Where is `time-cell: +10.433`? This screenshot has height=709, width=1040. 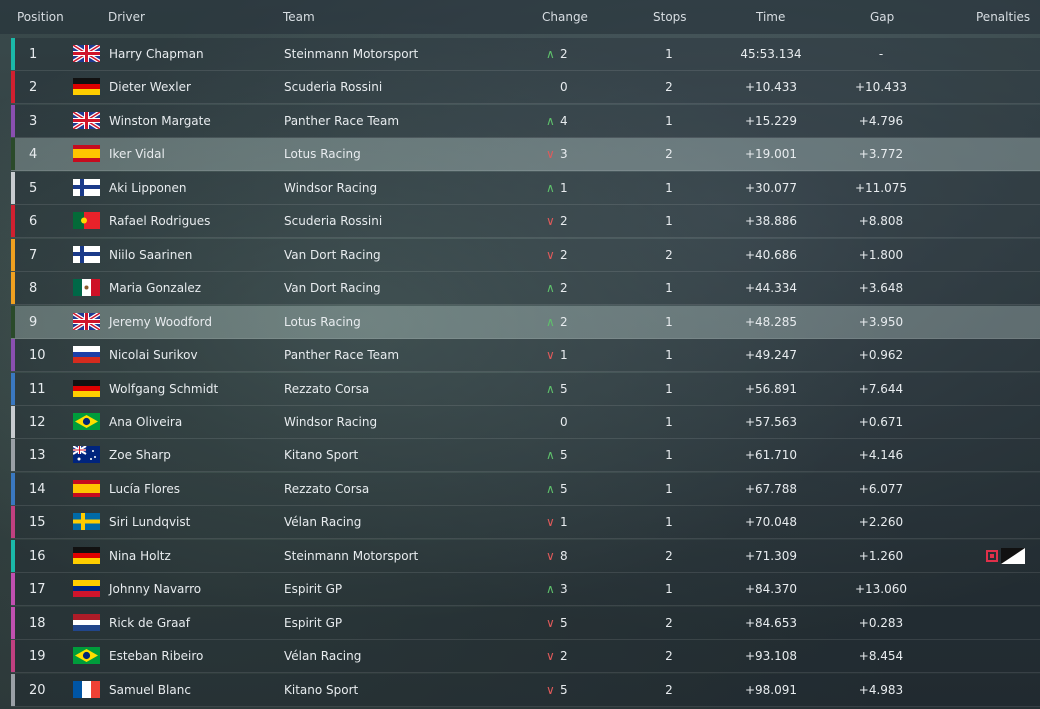
time-cell: +10.433 is located at coordinates (771, 87).